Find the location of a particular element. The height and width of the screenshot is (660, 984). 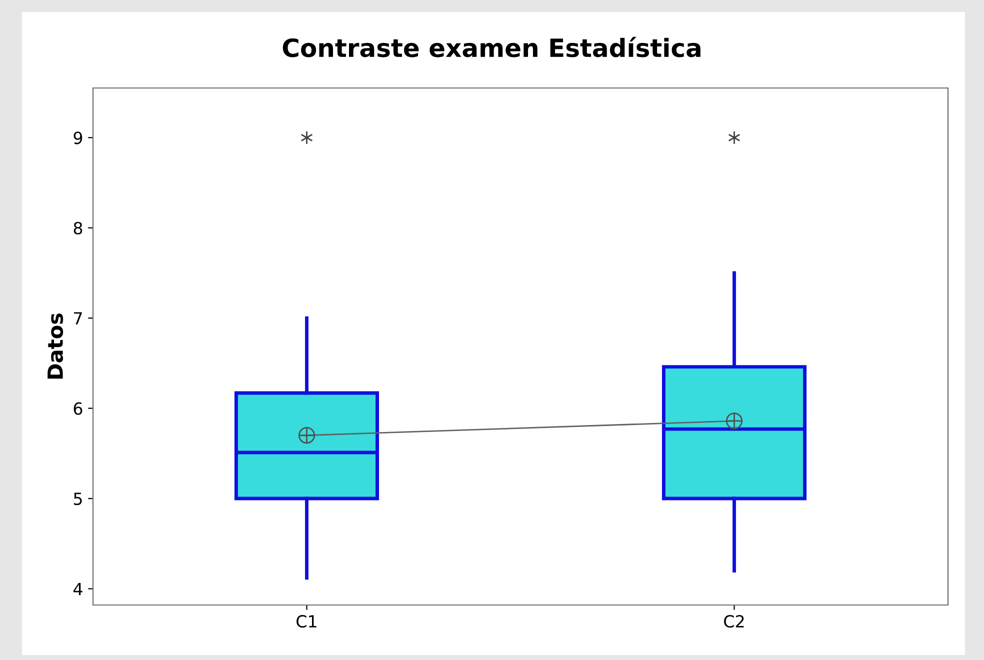

y-tick-label: 8 is located at coordinates (78, 228).